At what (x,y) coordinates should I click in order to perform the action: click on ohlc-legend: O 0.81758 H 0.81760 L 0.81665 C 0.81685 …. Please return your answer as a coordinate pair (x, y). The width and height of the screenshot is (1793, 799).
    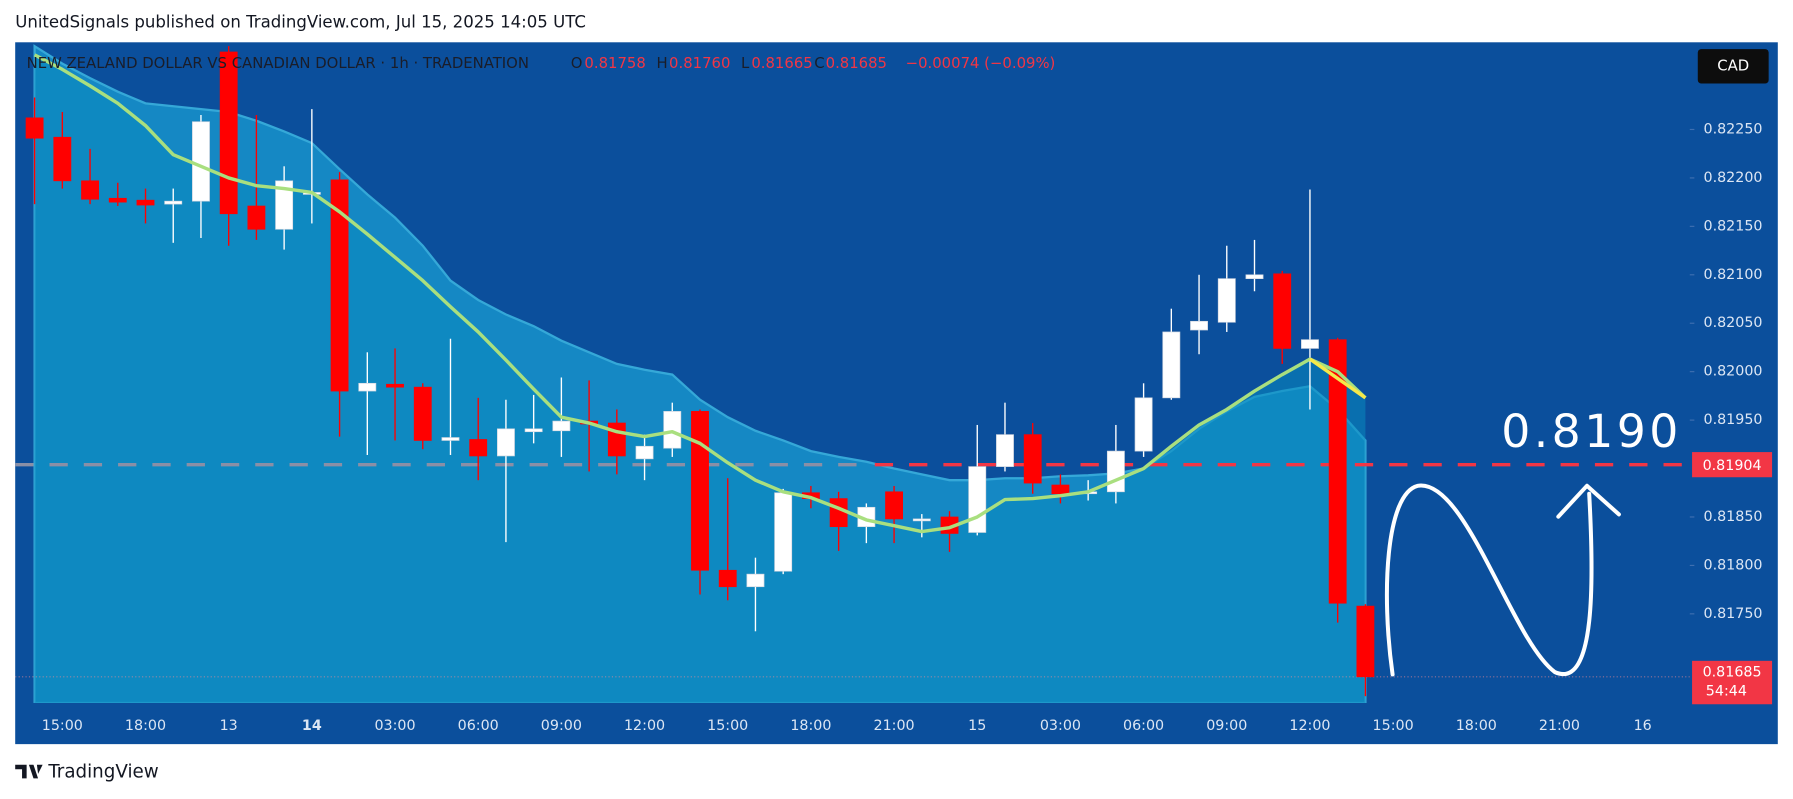
    Looking at the image, I should click on (813, 63).